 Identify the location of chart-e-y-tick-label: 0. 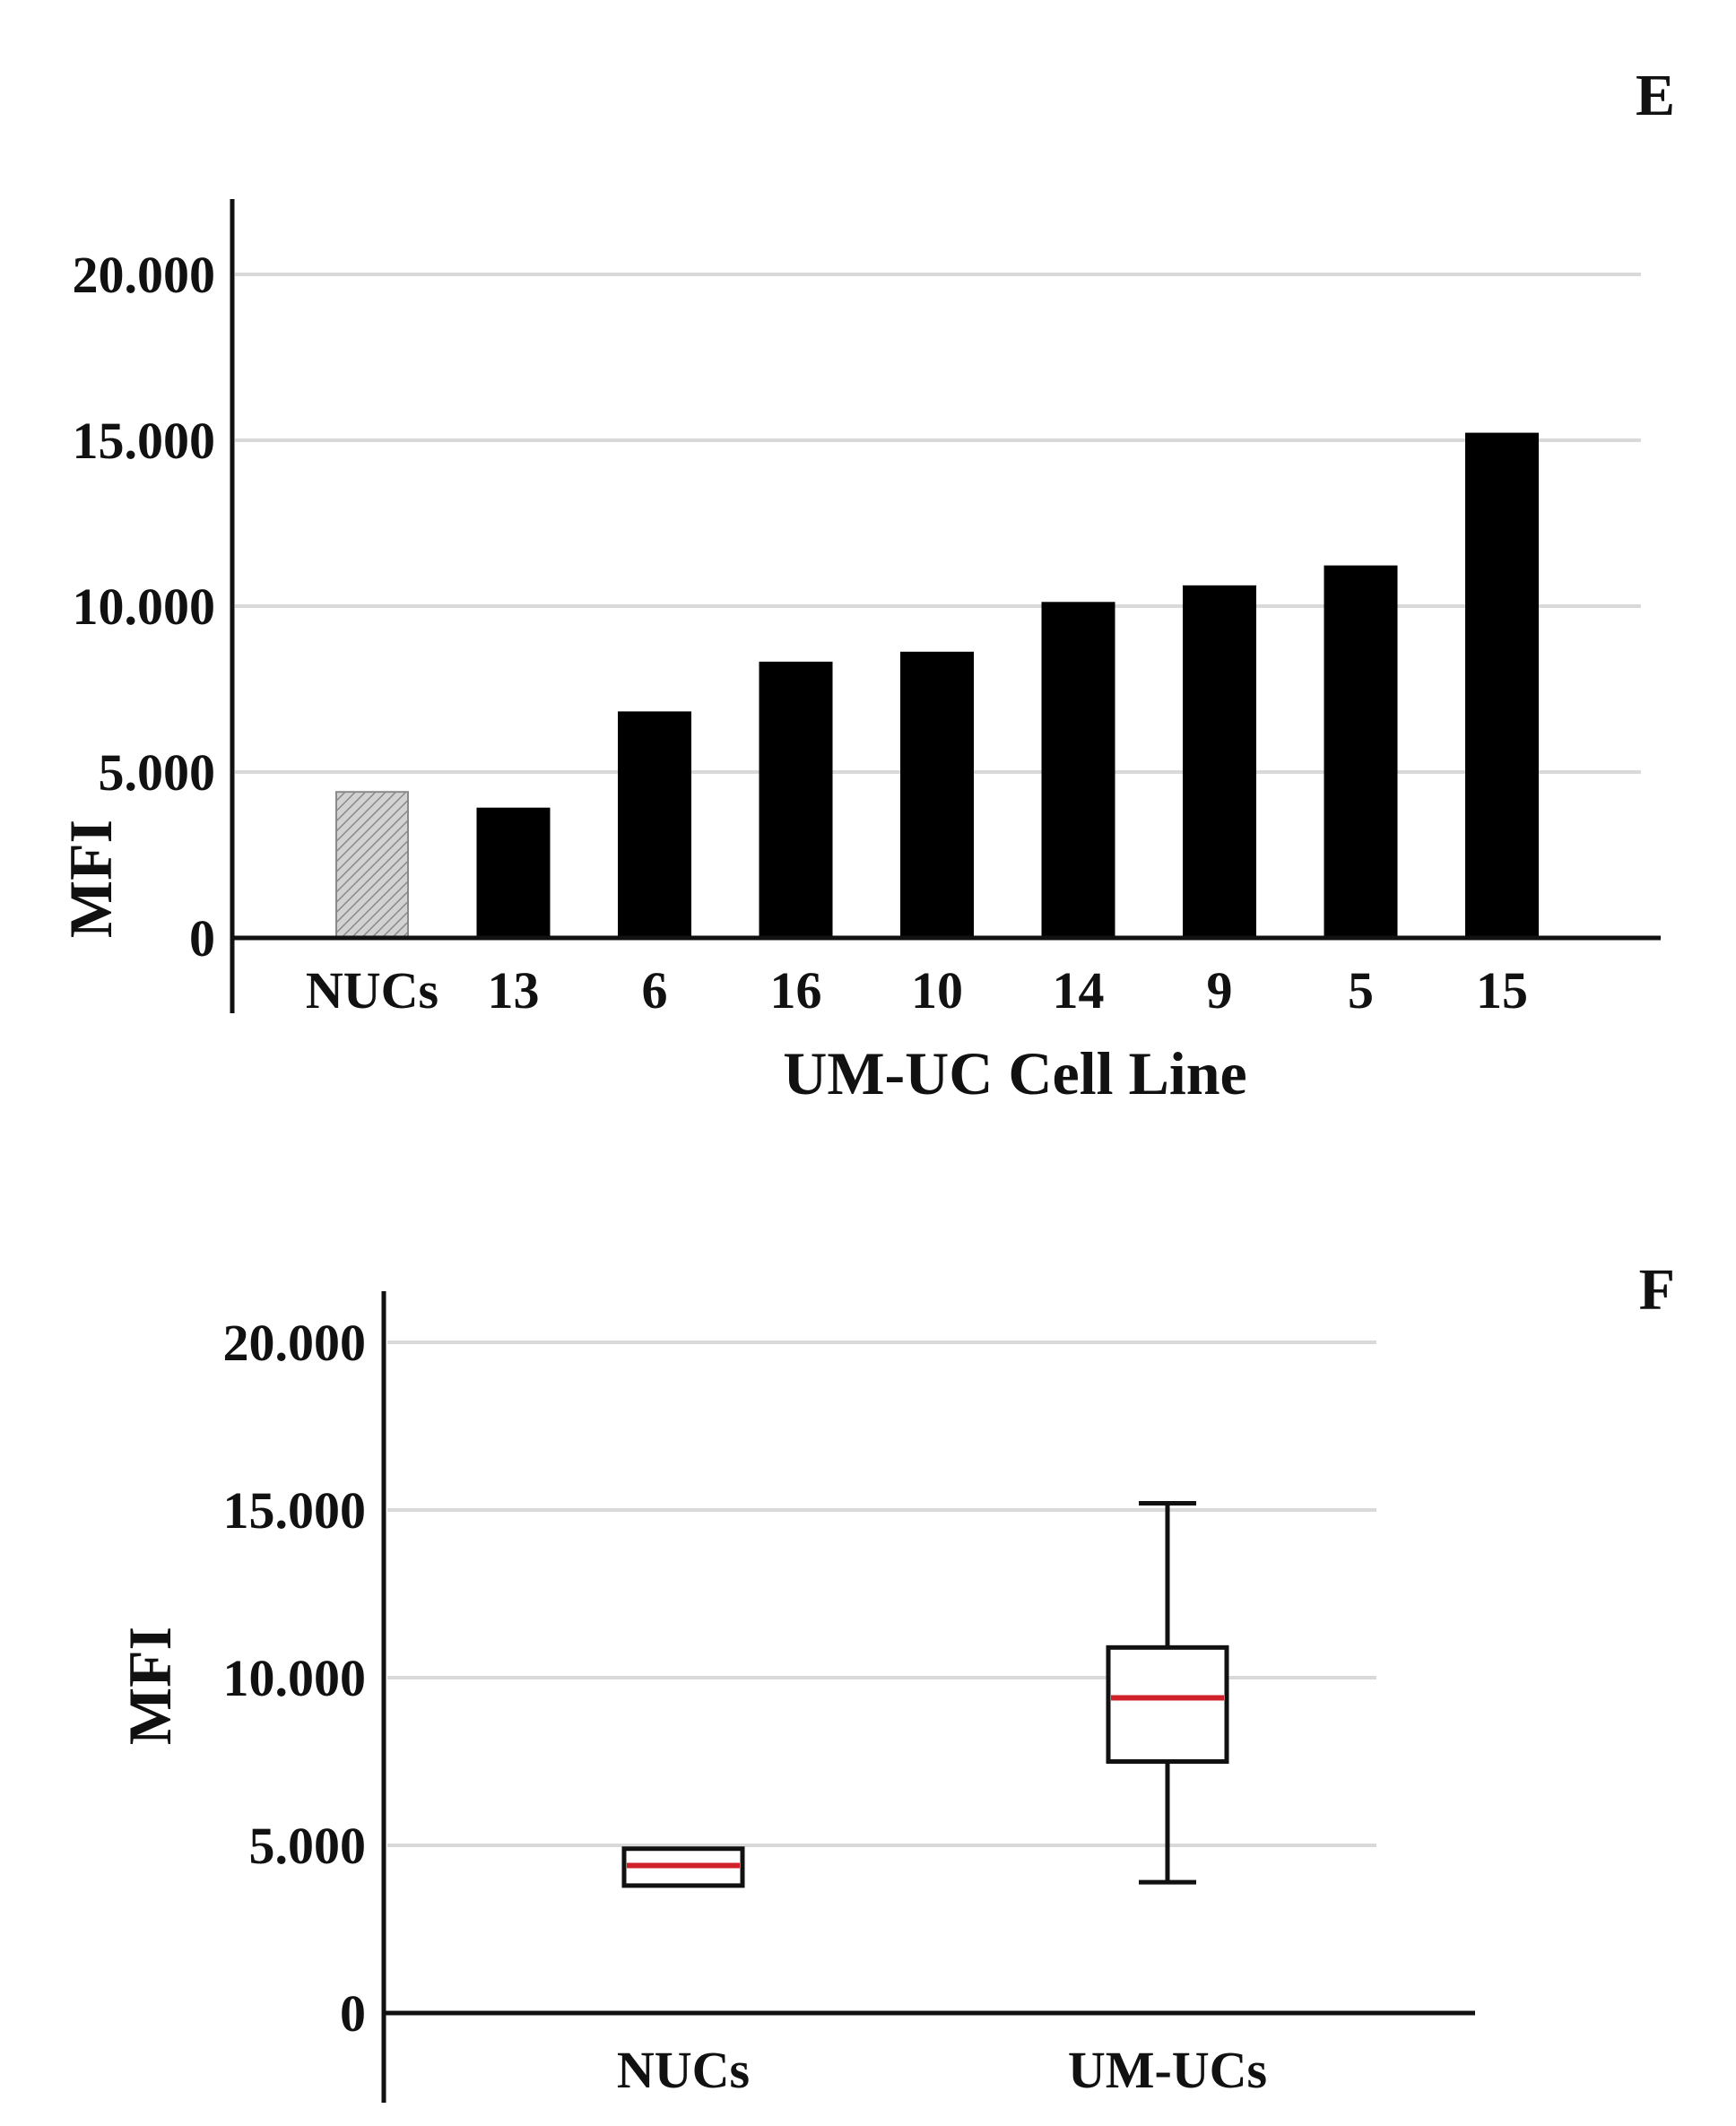
(202, 939).